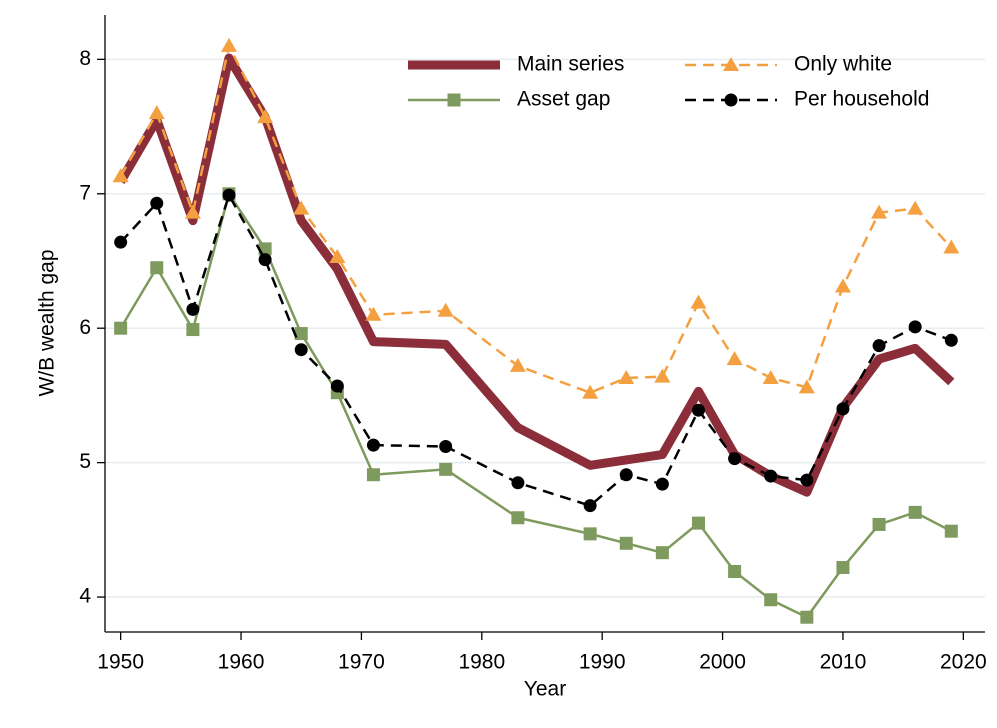 This screenshot has height=728, width=997. Describe the element at coordinates (481, 662) in the screenshot. I see `x-tick-label: 1980` at that location.